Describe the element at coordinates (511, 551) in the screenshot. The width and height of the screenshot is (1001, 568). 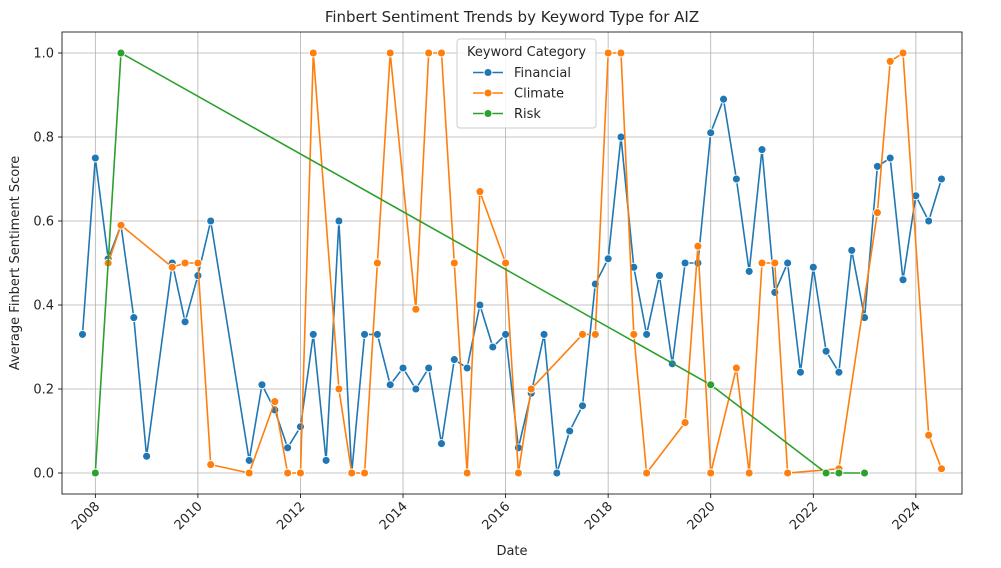
I see `x-axis-label: Date` at that location.